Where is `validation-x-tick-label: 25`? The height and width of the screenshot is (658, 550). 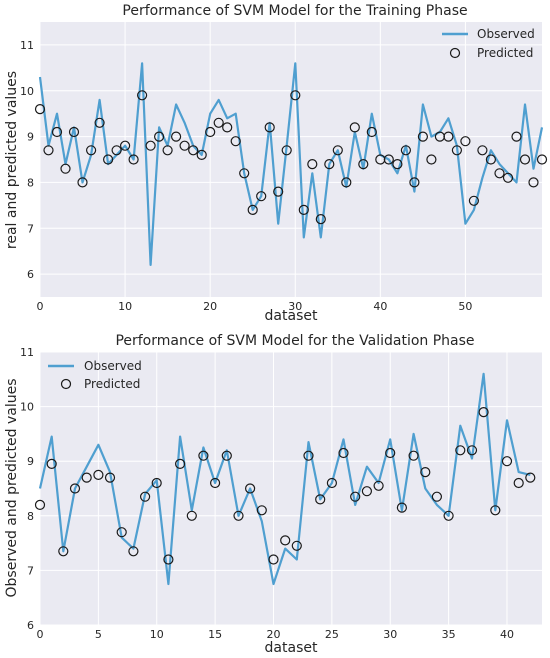 validation-x-tick-label: 25 is located at coordinates (332, 634).